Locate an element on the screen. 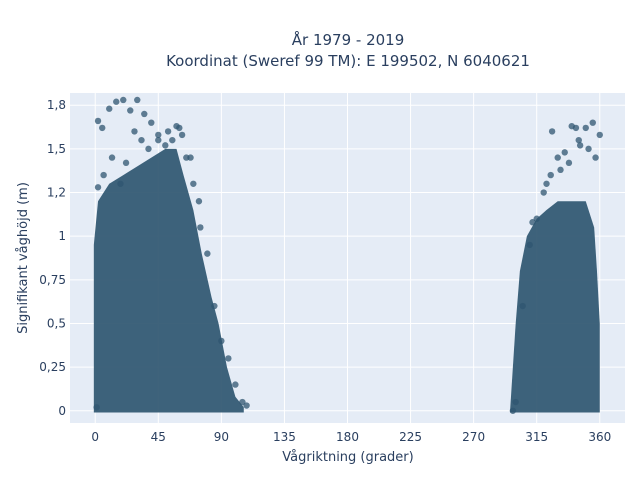 Image resolution: width=640 pixels, height=480 pixels. x-axis-title: Vågriktning (grader) is located at coordinates (347, 457).